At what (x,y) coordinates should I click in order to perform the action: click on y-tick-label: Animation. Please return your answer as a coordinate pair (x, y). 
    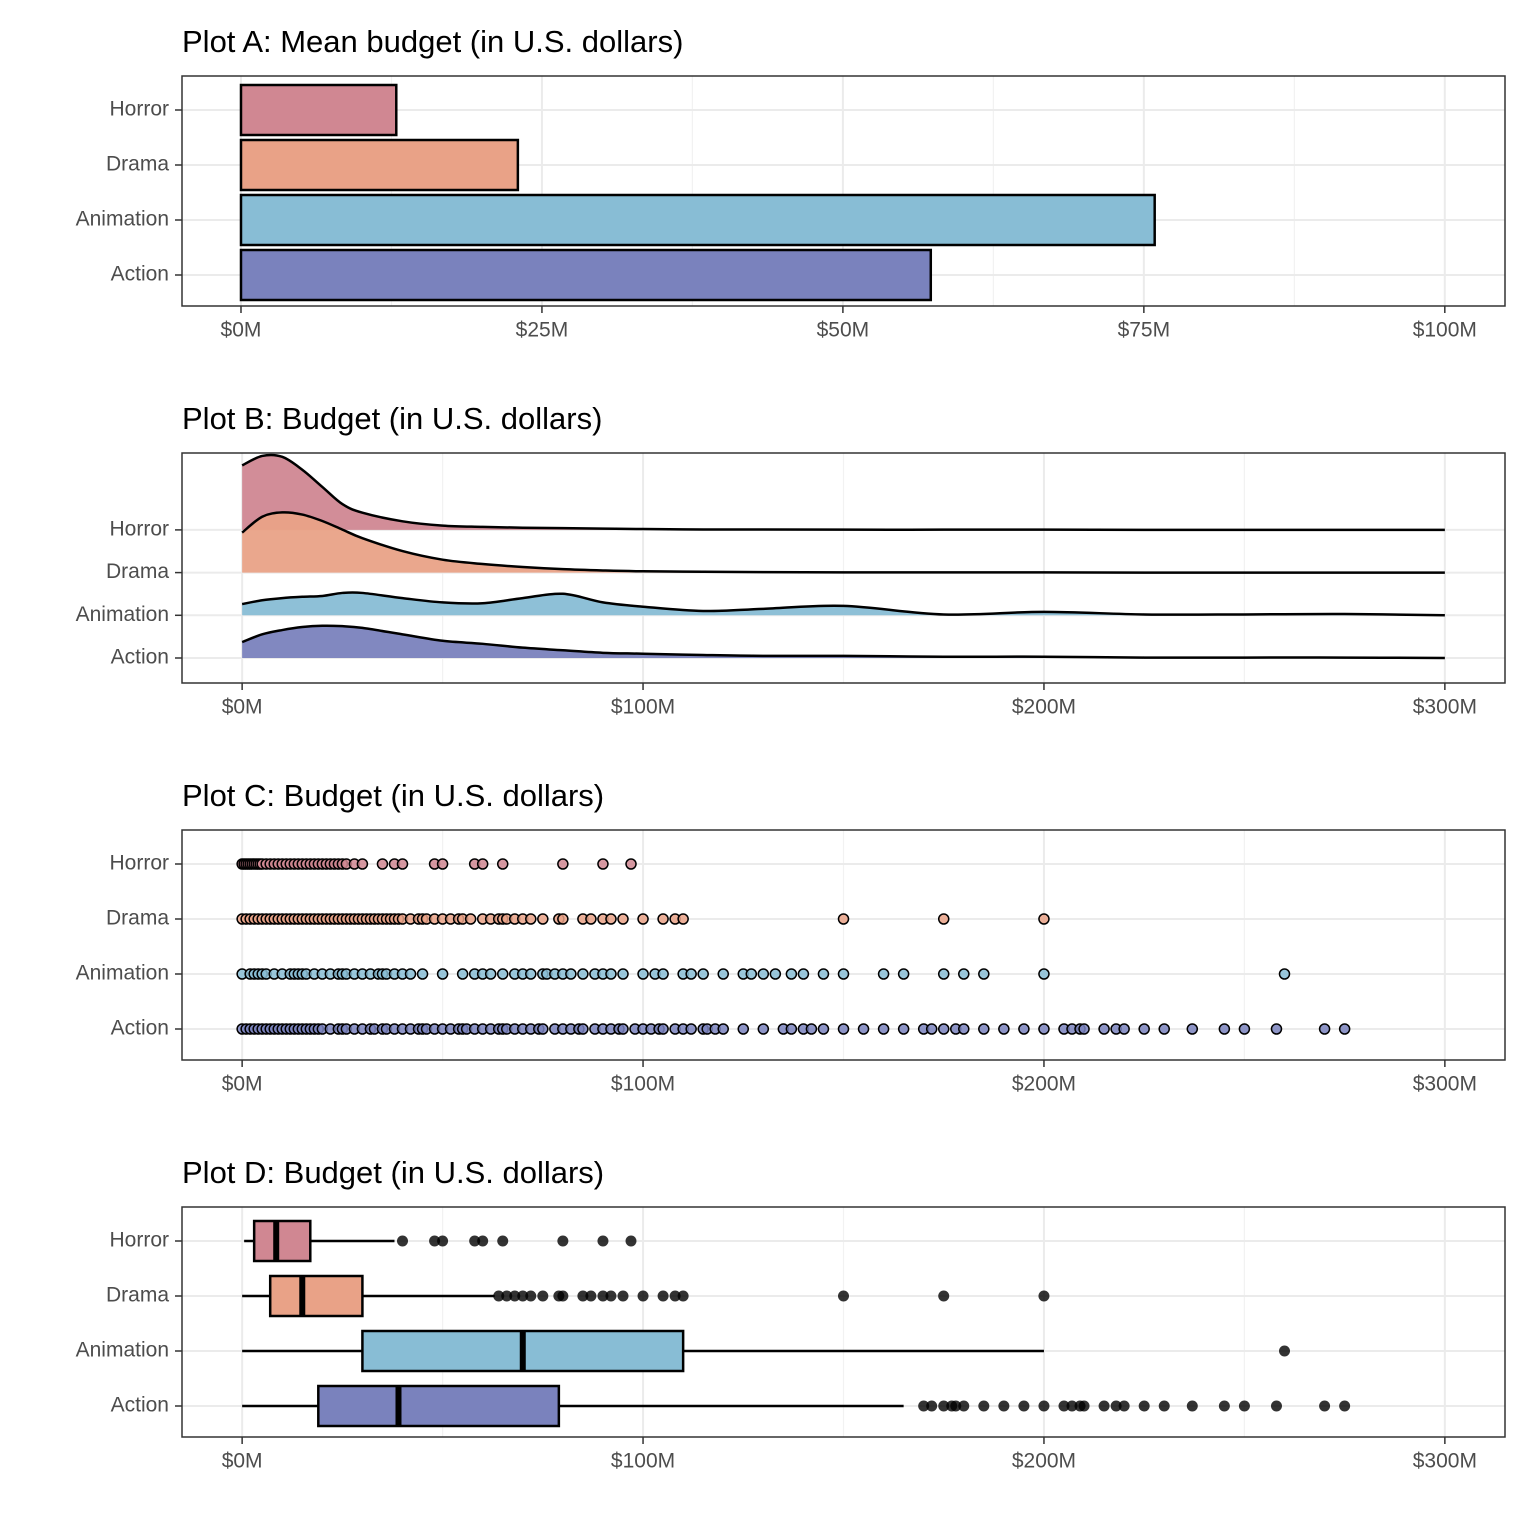
    Looking at the image, I should click on (122, 1350).